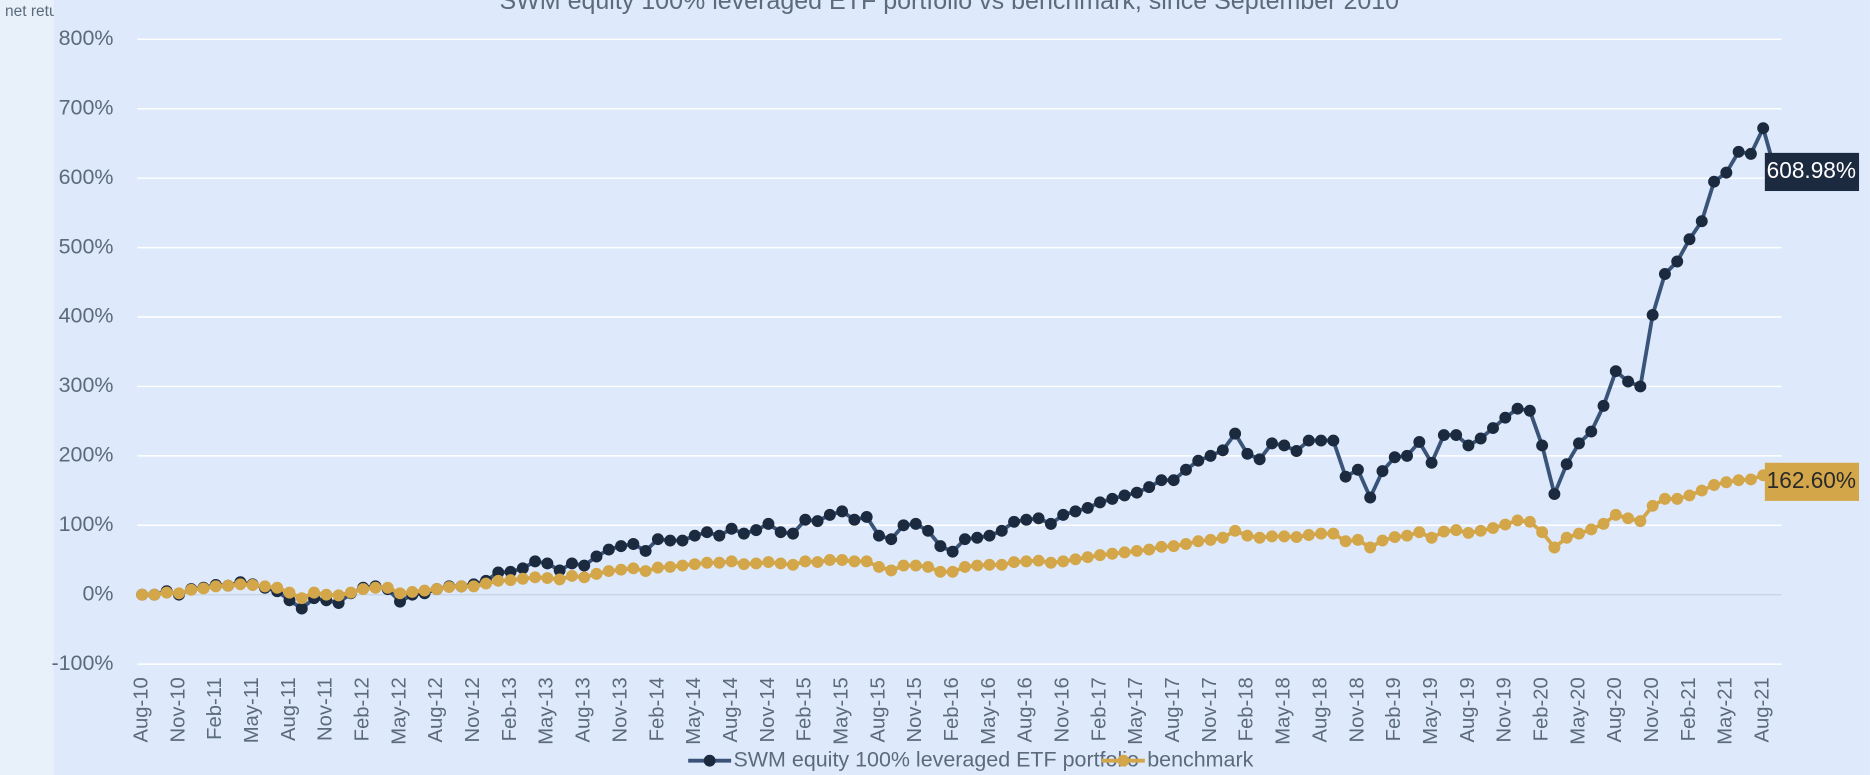 Image resolution: width=1870 pixels, height=775 pixels. What do you see at coordinates (1578, 711) in the screenshot?
I see `x-tick-label: May-20` at bounding box center [1578, 711].